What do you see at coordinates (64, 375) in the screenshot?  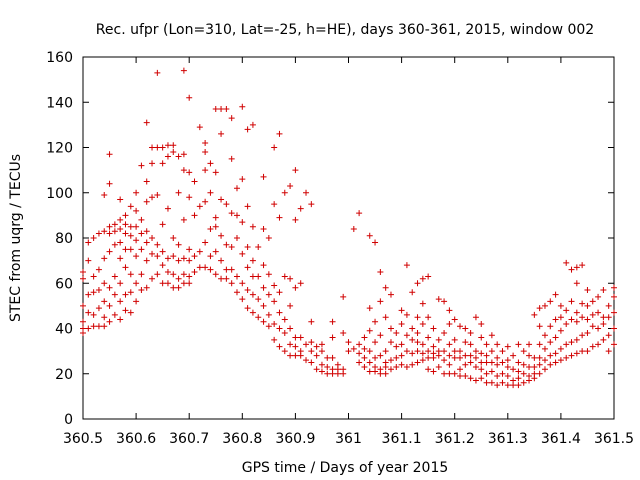 I see `y-tick-label: 20` at bounding box center [64, 375].